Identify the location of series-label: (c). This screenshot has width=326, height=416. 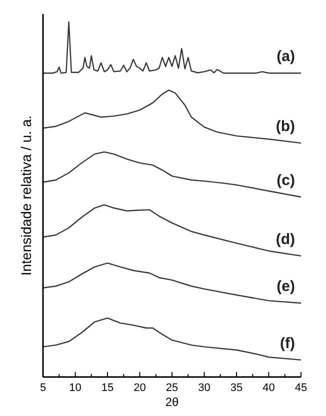
(285, 181).